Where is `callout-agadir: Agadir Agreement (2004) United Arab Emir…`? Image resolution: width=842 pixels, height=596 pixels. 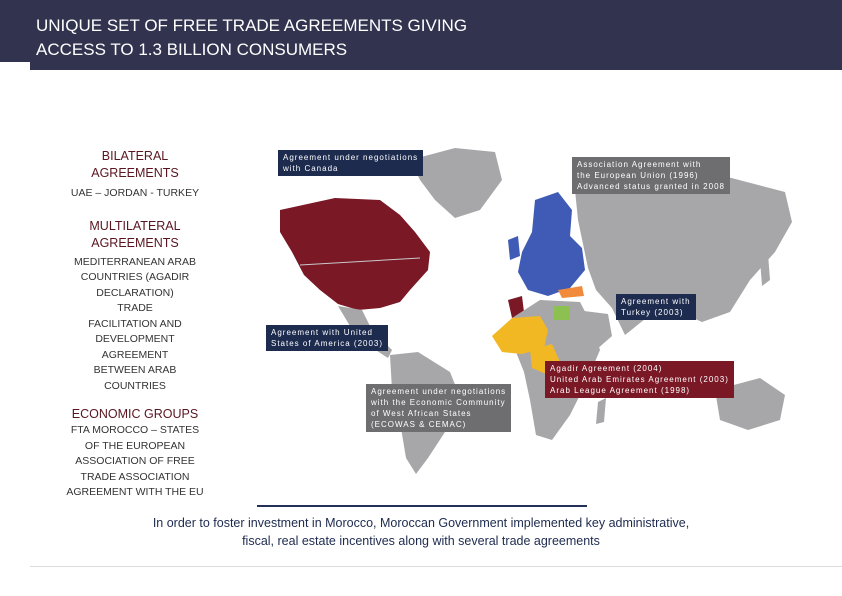
callout-agadir: Agadir Agreement (2004) United Arab Emir… is located at coordinates (639, 379).